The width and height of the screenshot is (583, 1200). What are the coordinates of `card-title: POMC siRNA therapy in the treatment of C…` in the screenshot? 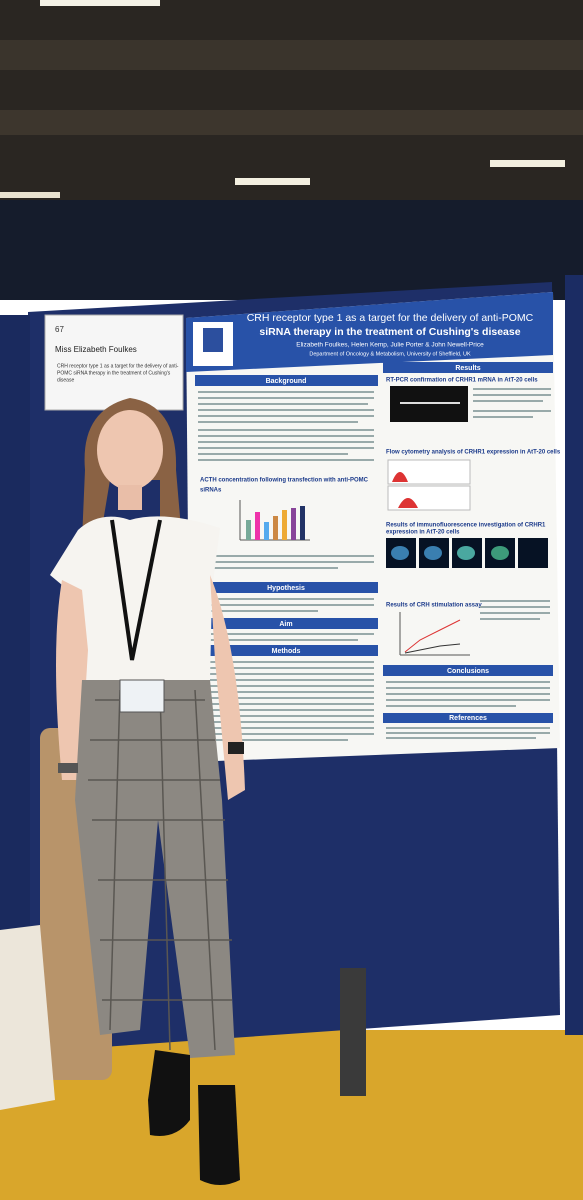 It's located at (114, 373).